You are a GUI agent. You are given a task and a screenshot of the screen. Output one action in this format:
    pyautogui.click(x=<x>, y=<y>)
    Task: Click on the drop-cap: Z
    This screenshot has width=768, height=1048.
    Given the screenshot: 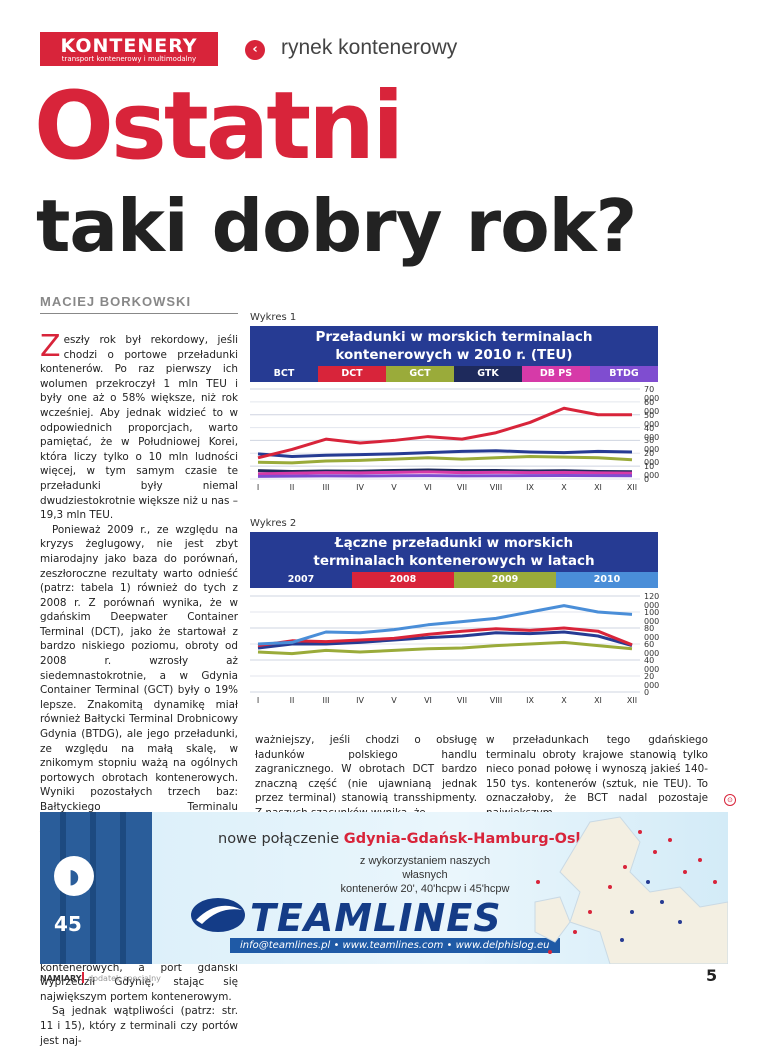 What is the action you would take?
    pyautogui.click(x=50, y=346)
    